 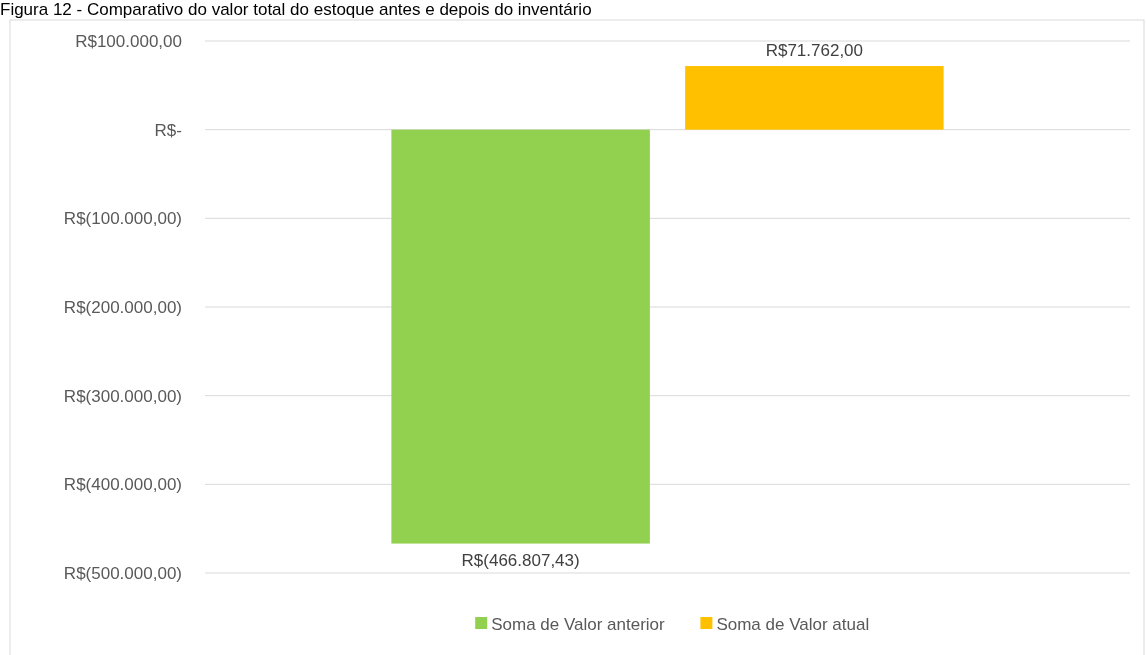 I want to click on y-tick-label: R$-, so click(x=168, y=130).